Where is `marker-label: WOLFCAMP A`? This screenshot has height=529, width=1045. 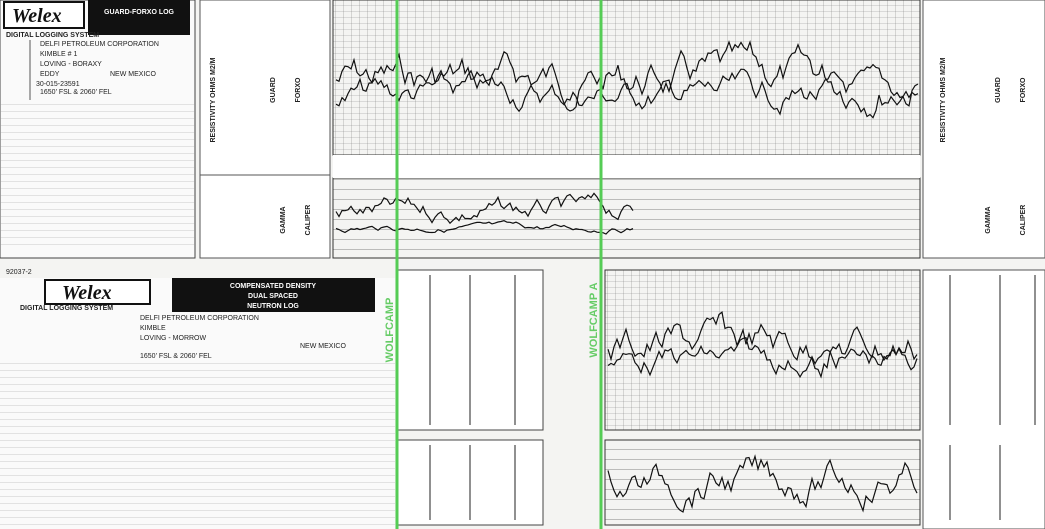 marker-label: WOLFCAMP A is located at coordinates (594, 319).